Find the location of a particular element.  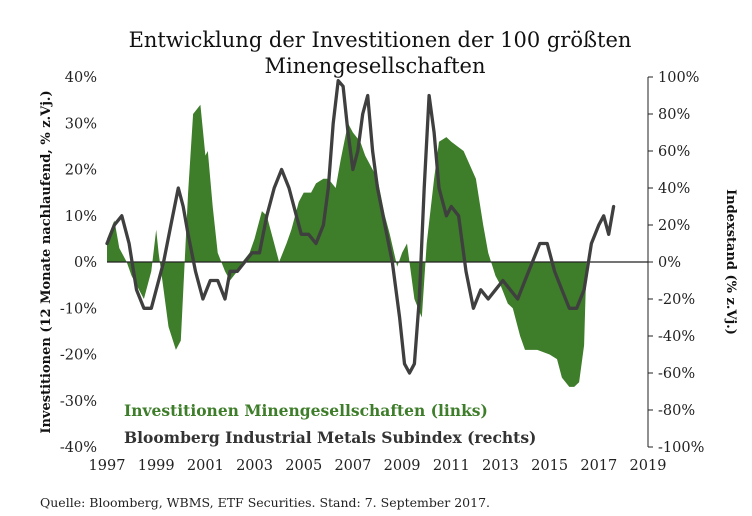

right-tick-label: -20% is located at coordinates (676, 300).